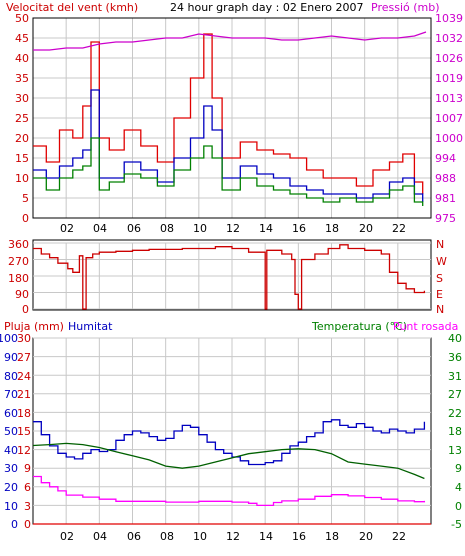  Describe the element at coordinates (11, 506) in the screenshot. I see `humidity-tick-10: 10` at that location.